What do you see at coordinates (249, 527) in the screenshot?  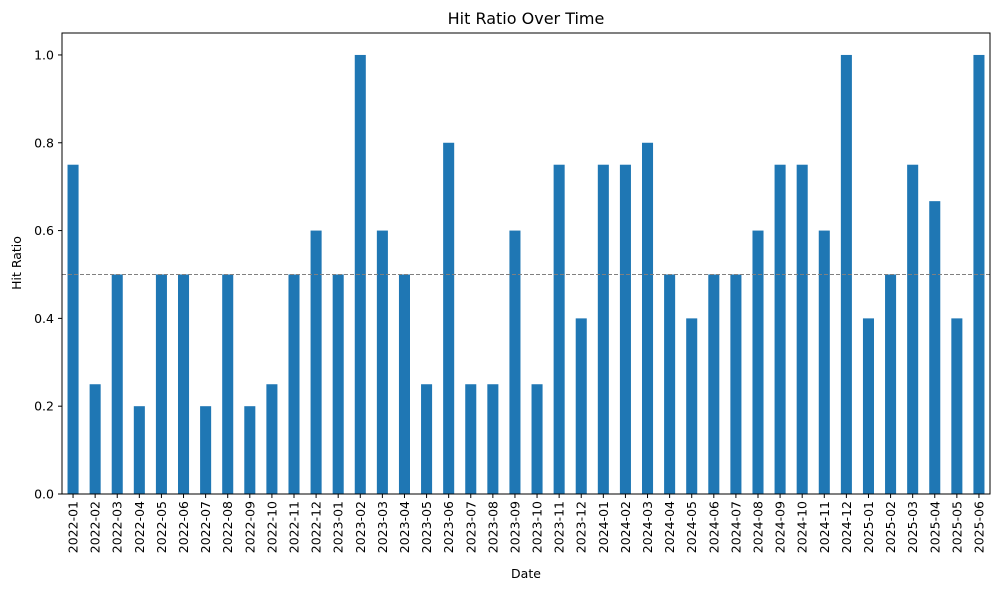 I see `x-tick-label: 2022-09` at bounding box center [249, 527].